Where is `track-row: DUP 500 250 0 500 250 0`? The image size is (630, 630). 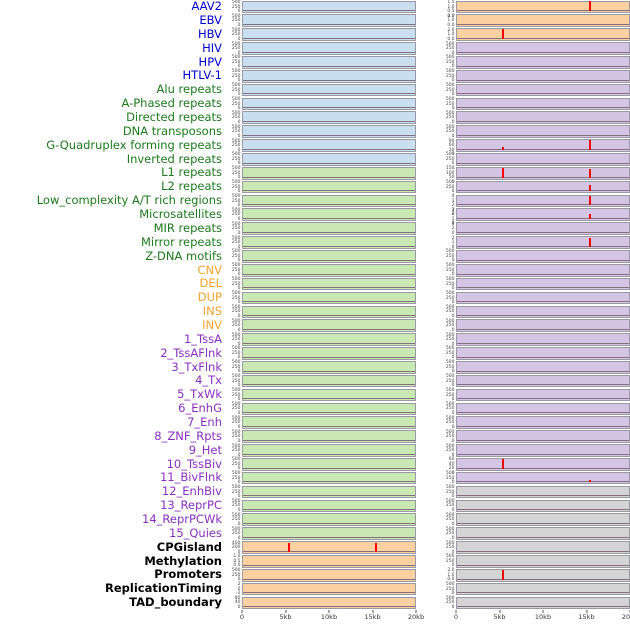 track-row: DUP 500 250 0 500 250 0 is located at coordinates (315, 298).